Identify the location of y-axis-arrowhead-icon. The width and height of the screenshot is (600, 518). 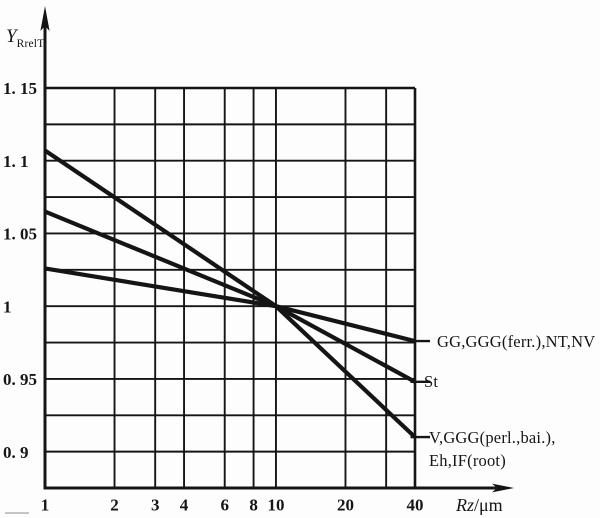
(45, 18).